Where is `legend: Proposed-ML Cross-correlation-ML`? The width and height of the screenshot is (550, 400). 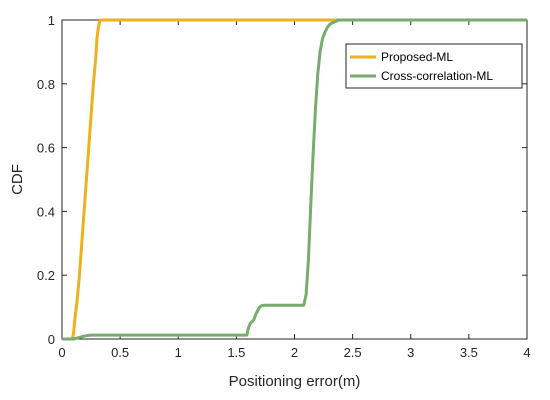 legend: Proposed-ML Cross-correlation-ML is located at coordinates (434, 66).